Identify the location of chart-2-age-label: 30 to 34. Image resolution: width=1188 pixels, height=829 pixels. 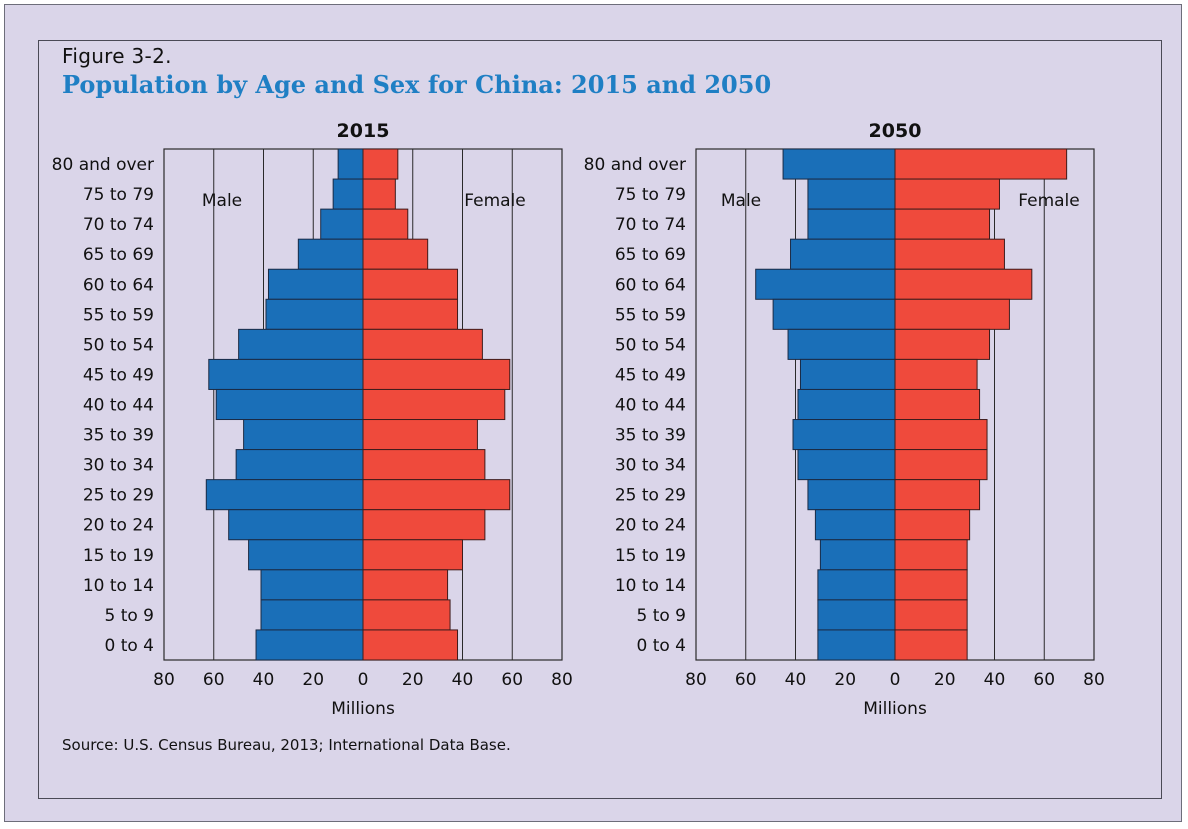
(650, 466).